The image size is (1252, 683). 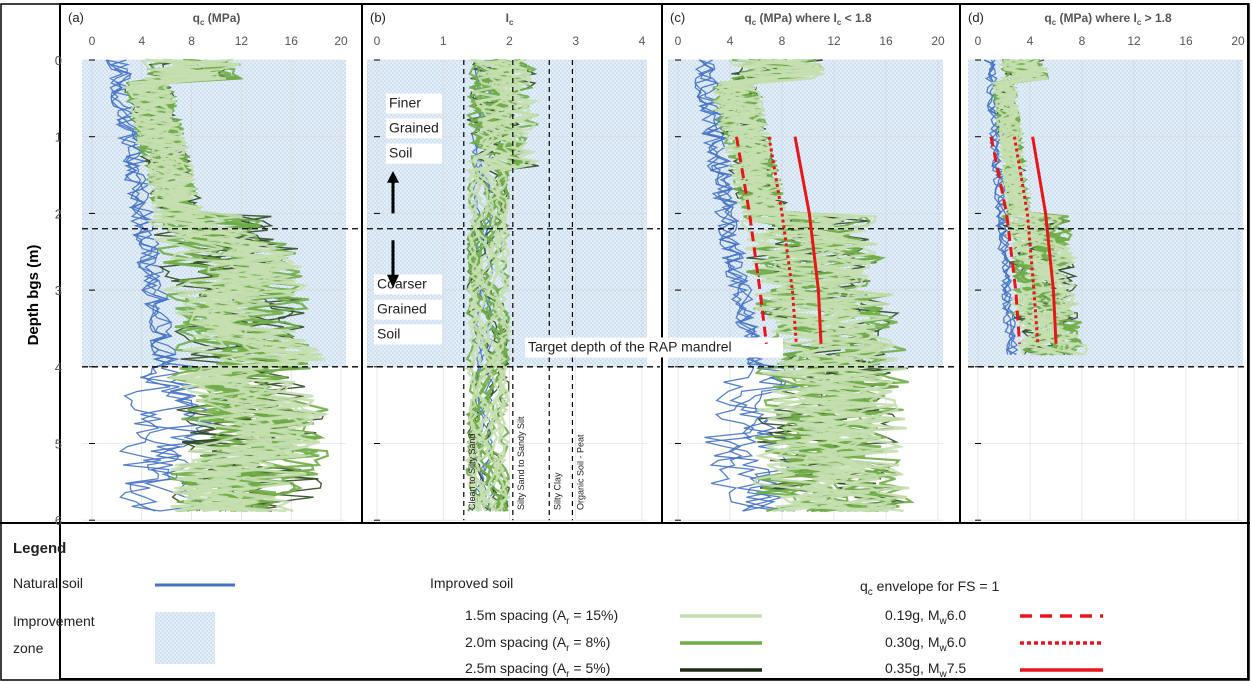 I want to click on legend-improvement-label-2: zone, so click(x=28, y=648).